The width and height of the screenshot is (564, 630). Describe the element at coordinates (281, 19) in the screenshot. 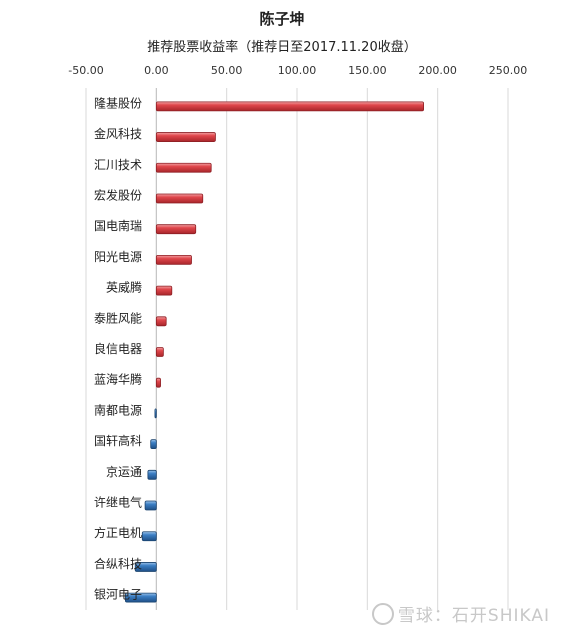

I see `chart-title: 陈子坤` at that location.